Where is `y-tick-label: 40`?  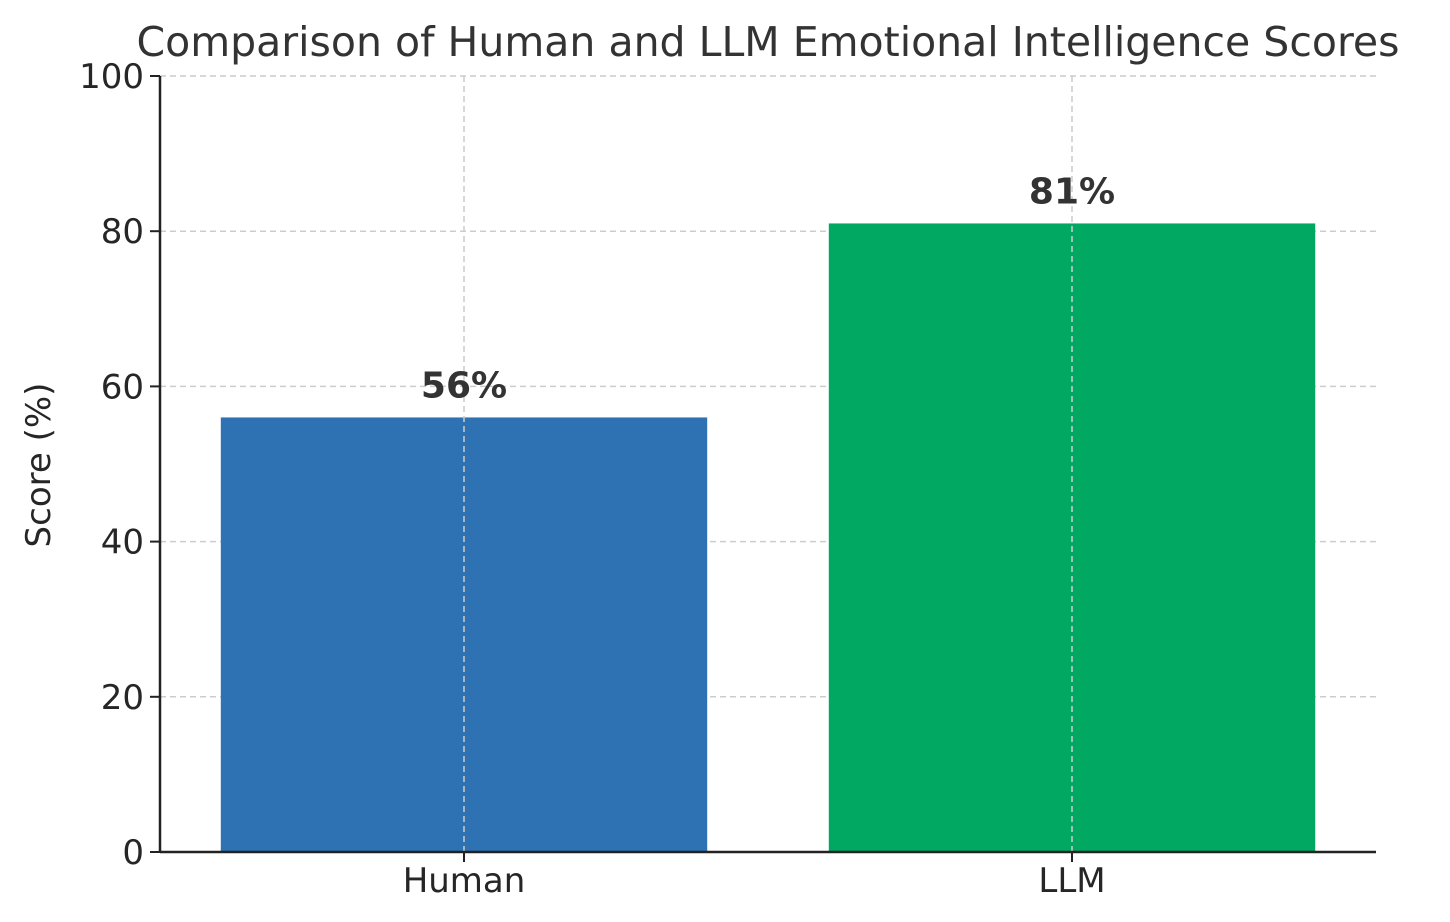 y-tick-label: 40 is located at coordinates (122, 543).